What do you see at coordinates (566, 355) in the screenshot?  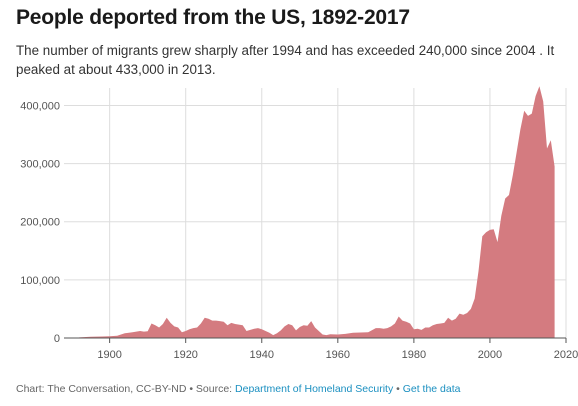 I see `x-tick-label: 2020` at bounding box center [566, 355].